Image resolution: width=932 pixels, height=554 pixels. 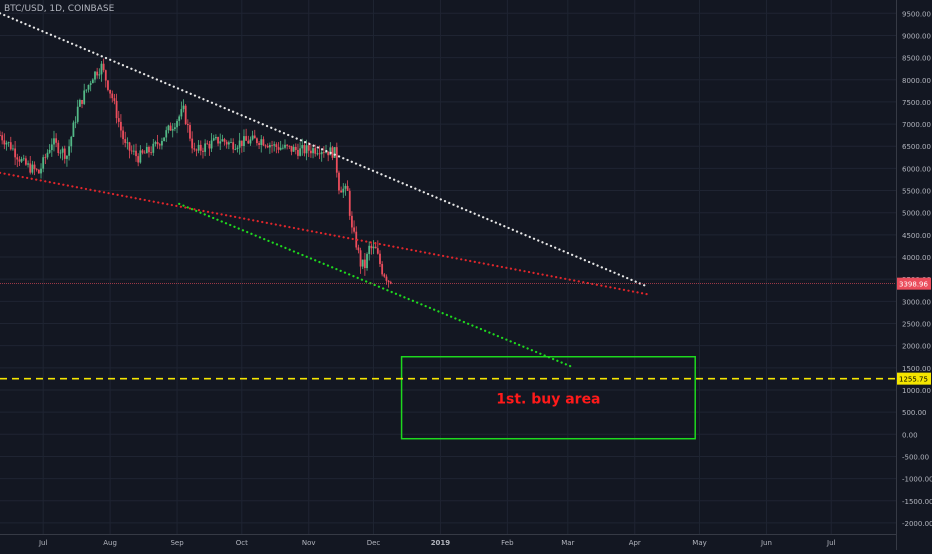 I want to click on price-tick-label: 4000.00, so click(x=916, y=258).